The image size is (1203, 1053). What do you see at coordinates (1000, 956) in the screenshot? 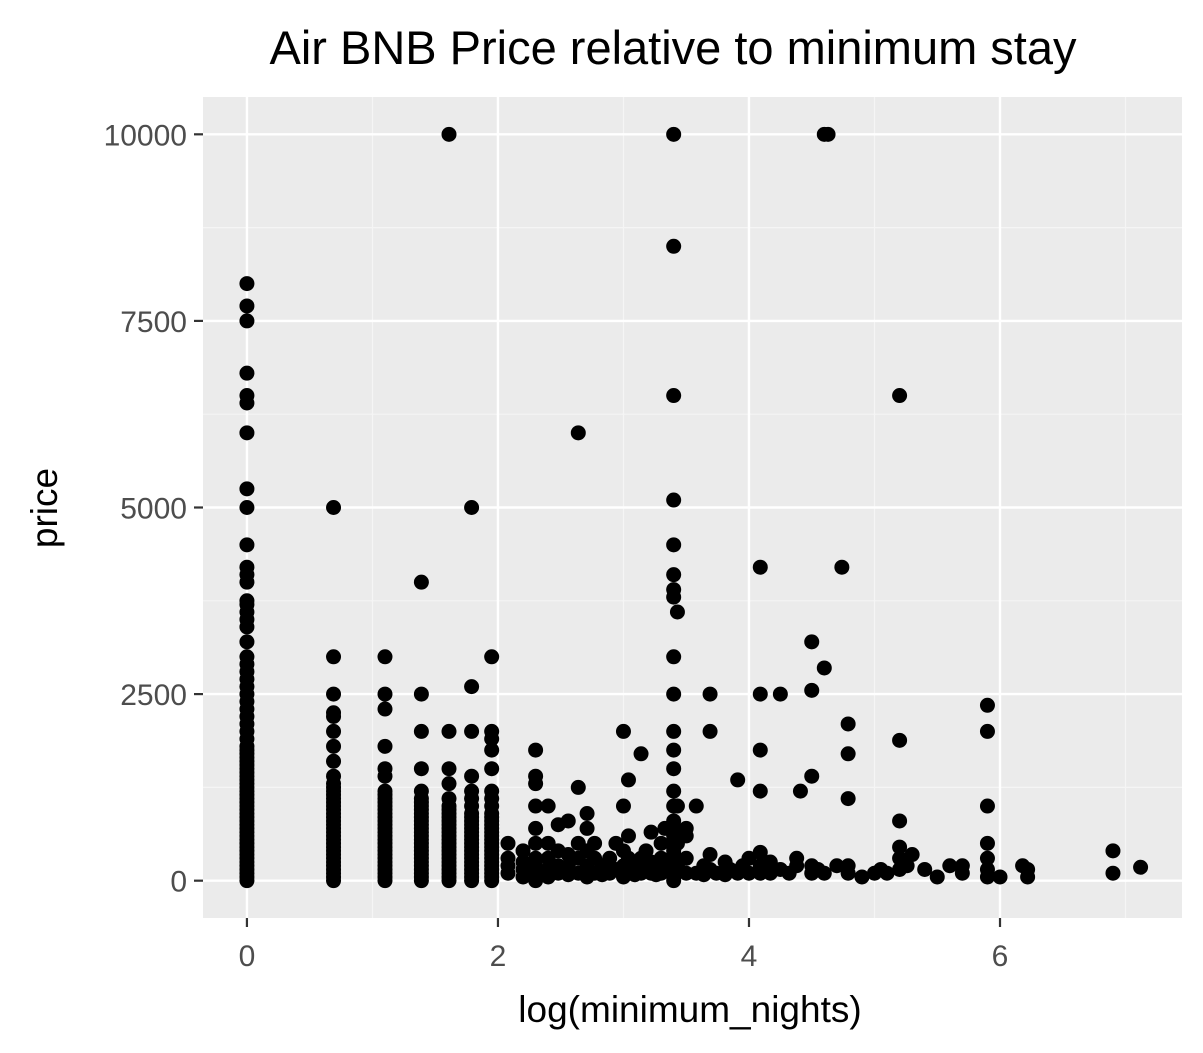
I see `x-tick-label: 6` at bounding box center [1000, 956].